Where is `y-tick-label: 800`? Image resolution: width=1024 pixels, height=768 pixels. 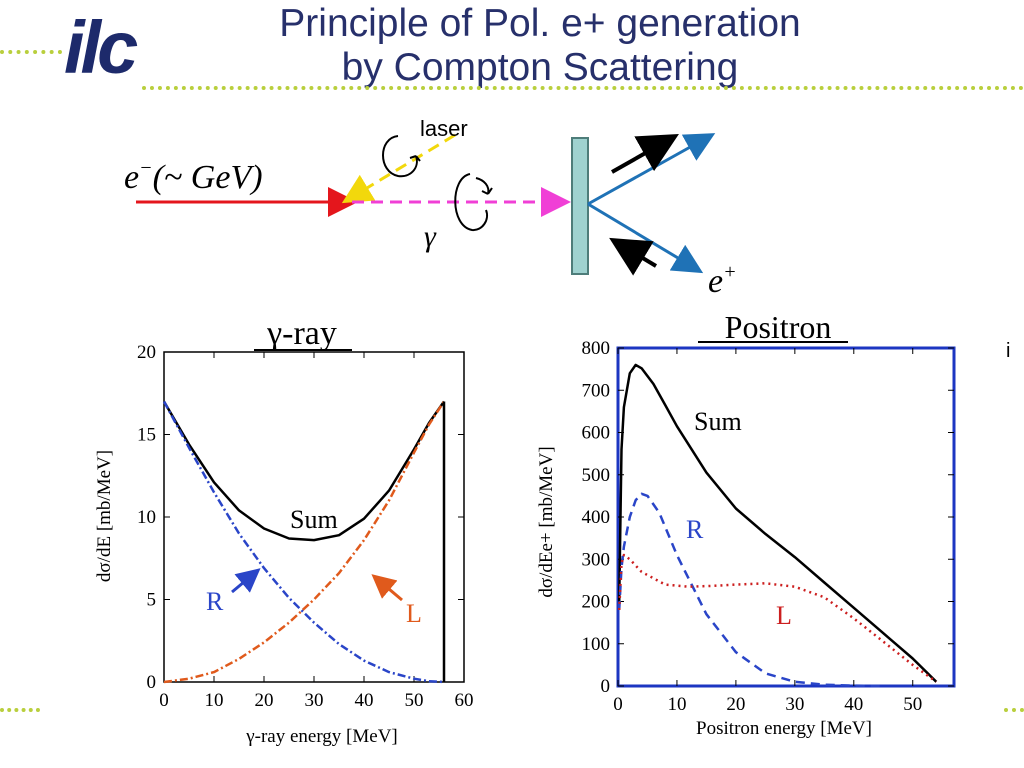 y-tick-label: 800 is located at coordinates (596, 348).